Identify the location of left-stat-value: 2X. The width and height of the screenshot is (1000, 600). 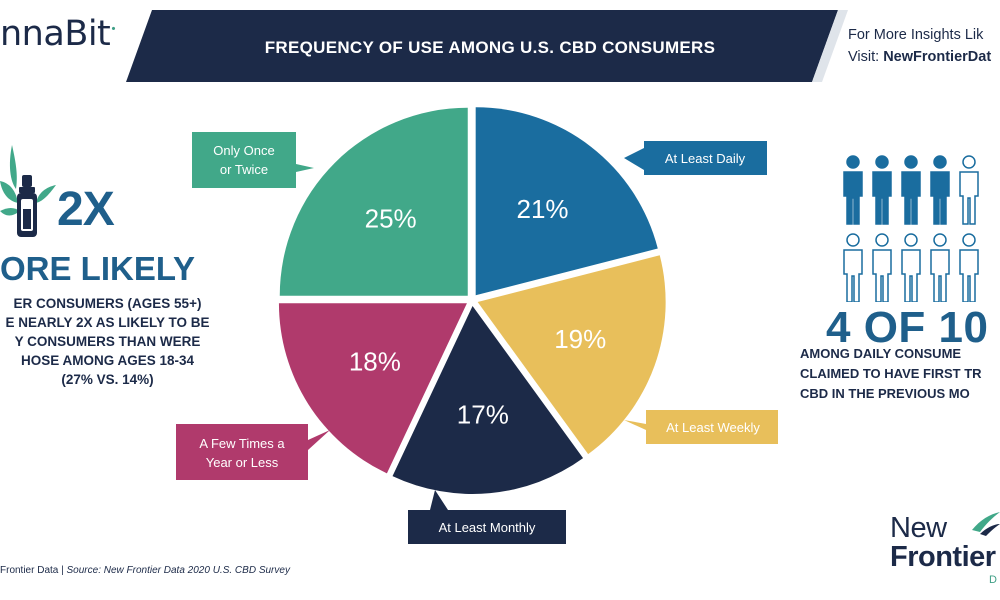
(86, 209).